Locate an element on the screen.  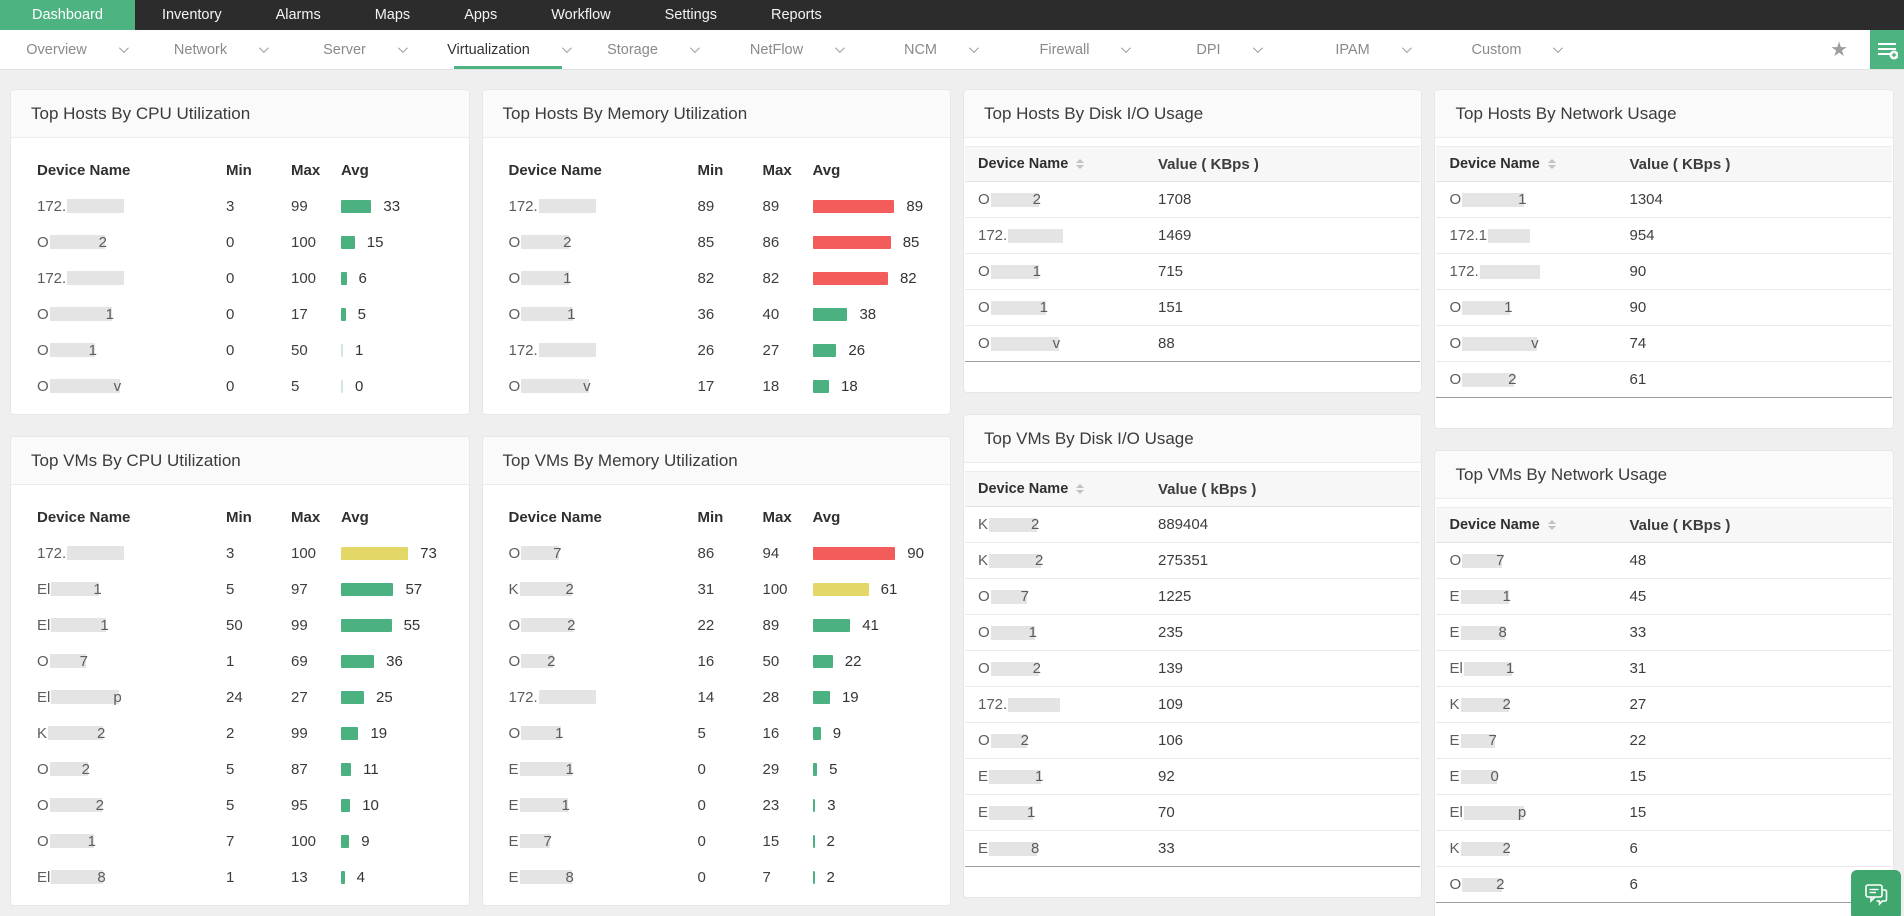
nav-item-settings: Settings is located at coordinates (691, 15).